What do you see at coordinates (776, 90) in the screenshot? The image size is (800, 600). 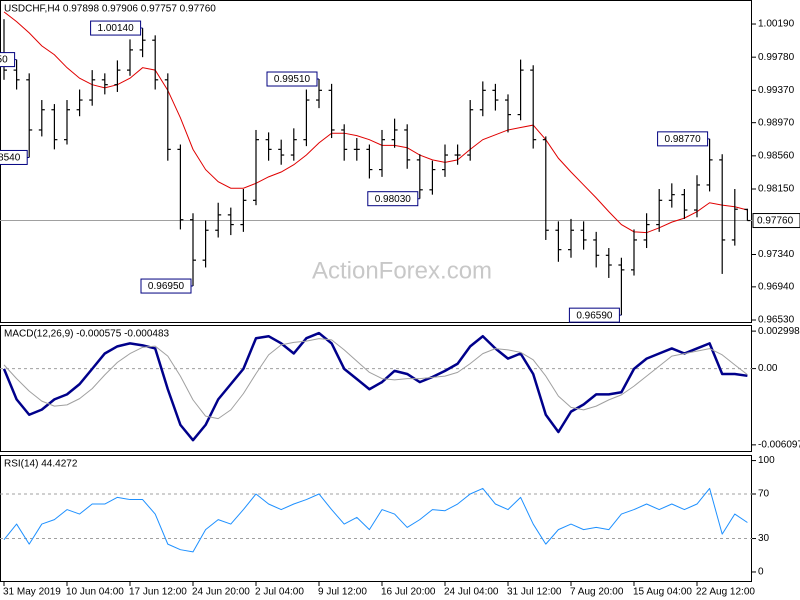 I see `y-tick-label: 0.99370` at bounding box center [776, 90].